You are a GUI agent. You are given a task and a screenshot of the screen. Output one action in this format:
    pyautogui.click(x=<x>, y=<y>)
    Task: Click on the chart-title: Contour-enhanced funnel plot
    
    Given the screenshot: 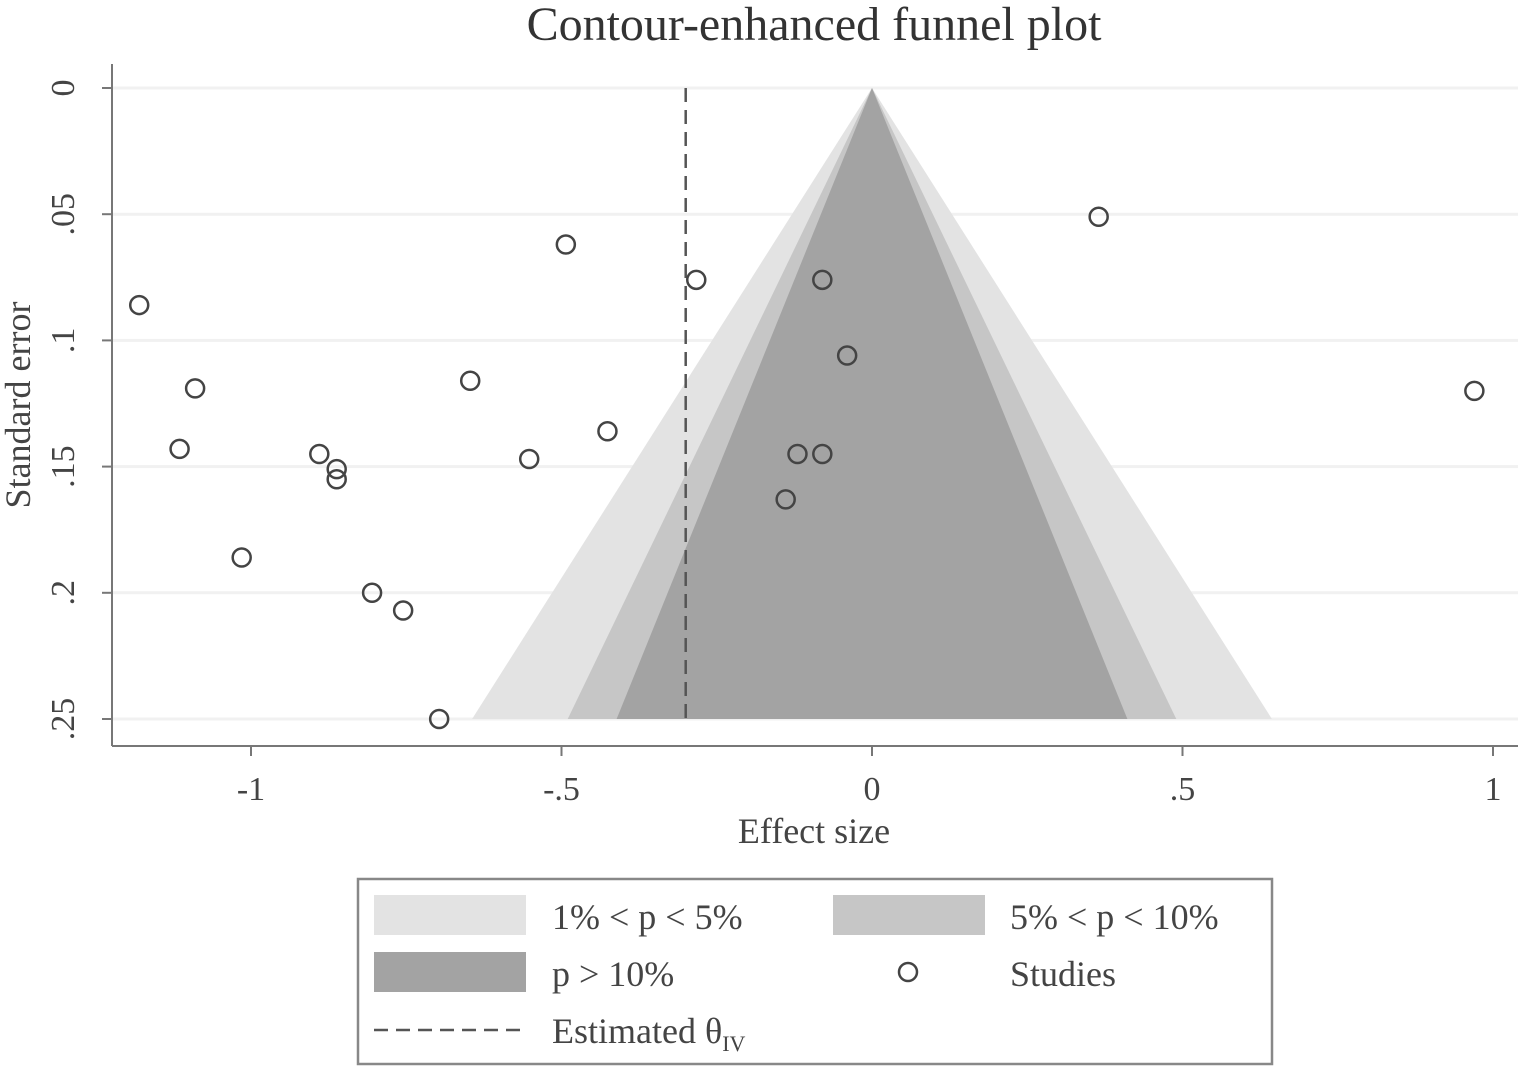 What is the action you would take?
    pyautogui.click(x=815, y=25)
    